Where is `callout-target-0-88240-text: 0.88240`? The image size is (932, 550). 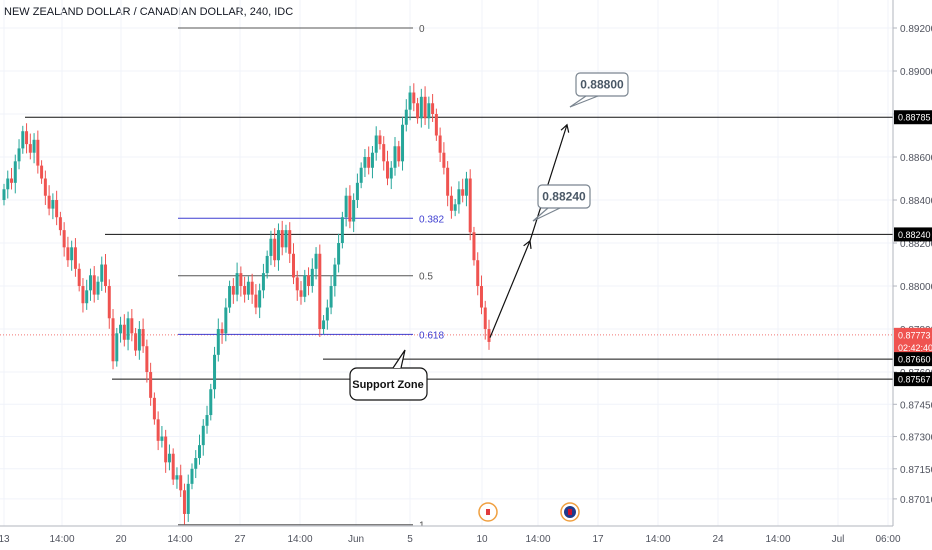
callout-target-0-88240-text: 0.88240 is located at coordinates (564, 197).